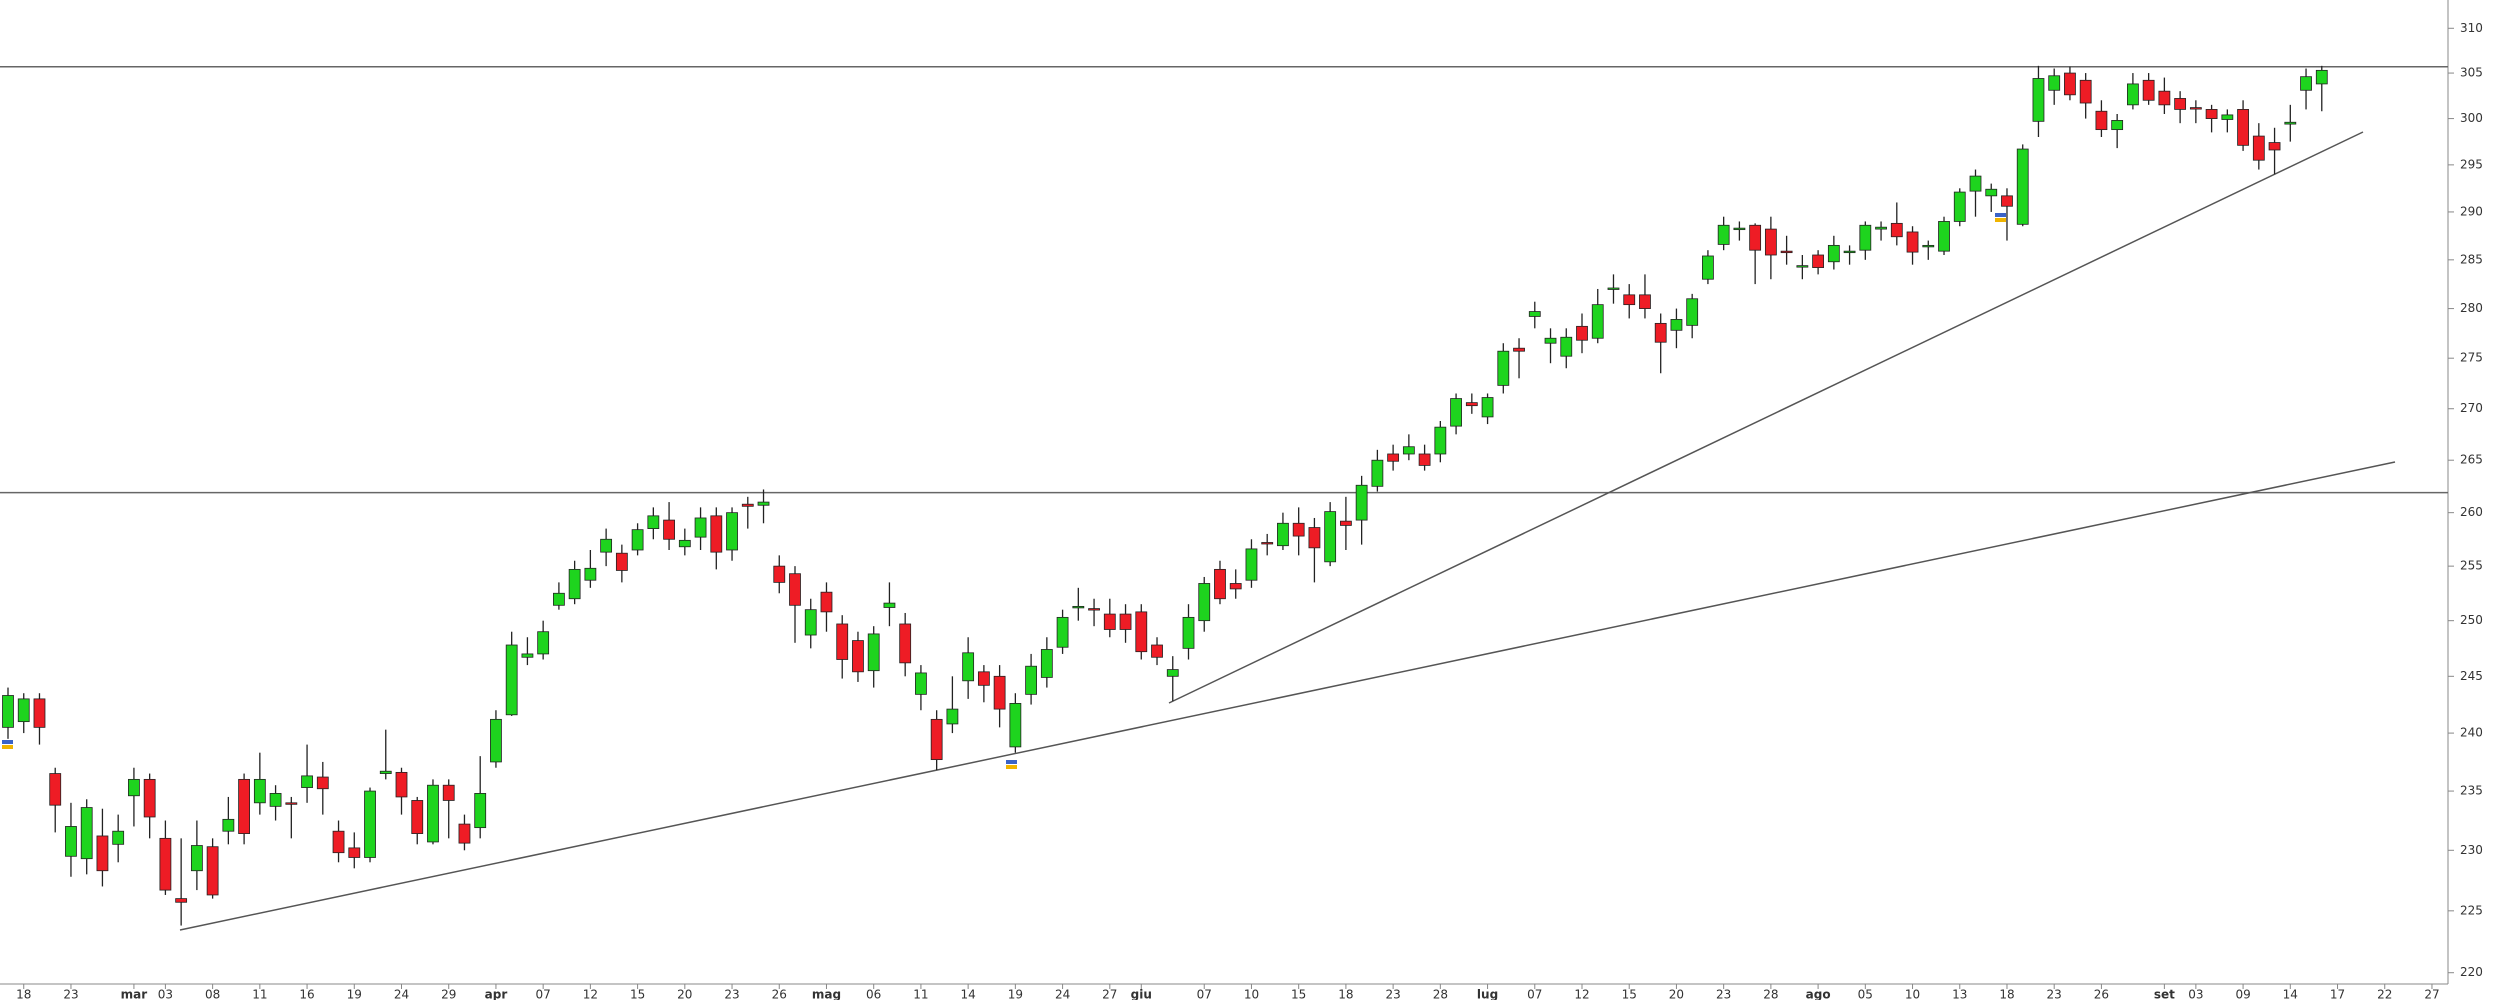 The width and height of the screenshot is (2500, 1000). What do you see at coordinates (2471, 460) in the screenshot?
I see `y-tick-label: 265` at bounding box center [2471, 460].